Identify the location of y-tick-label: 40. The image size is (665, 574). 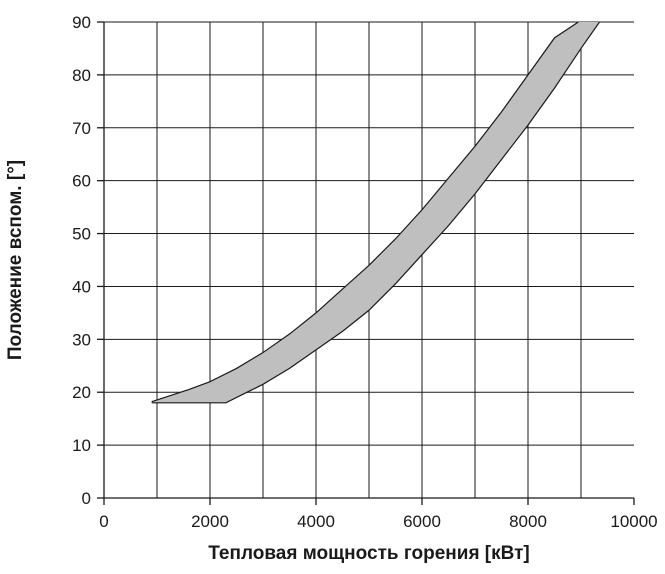
(81, 286).